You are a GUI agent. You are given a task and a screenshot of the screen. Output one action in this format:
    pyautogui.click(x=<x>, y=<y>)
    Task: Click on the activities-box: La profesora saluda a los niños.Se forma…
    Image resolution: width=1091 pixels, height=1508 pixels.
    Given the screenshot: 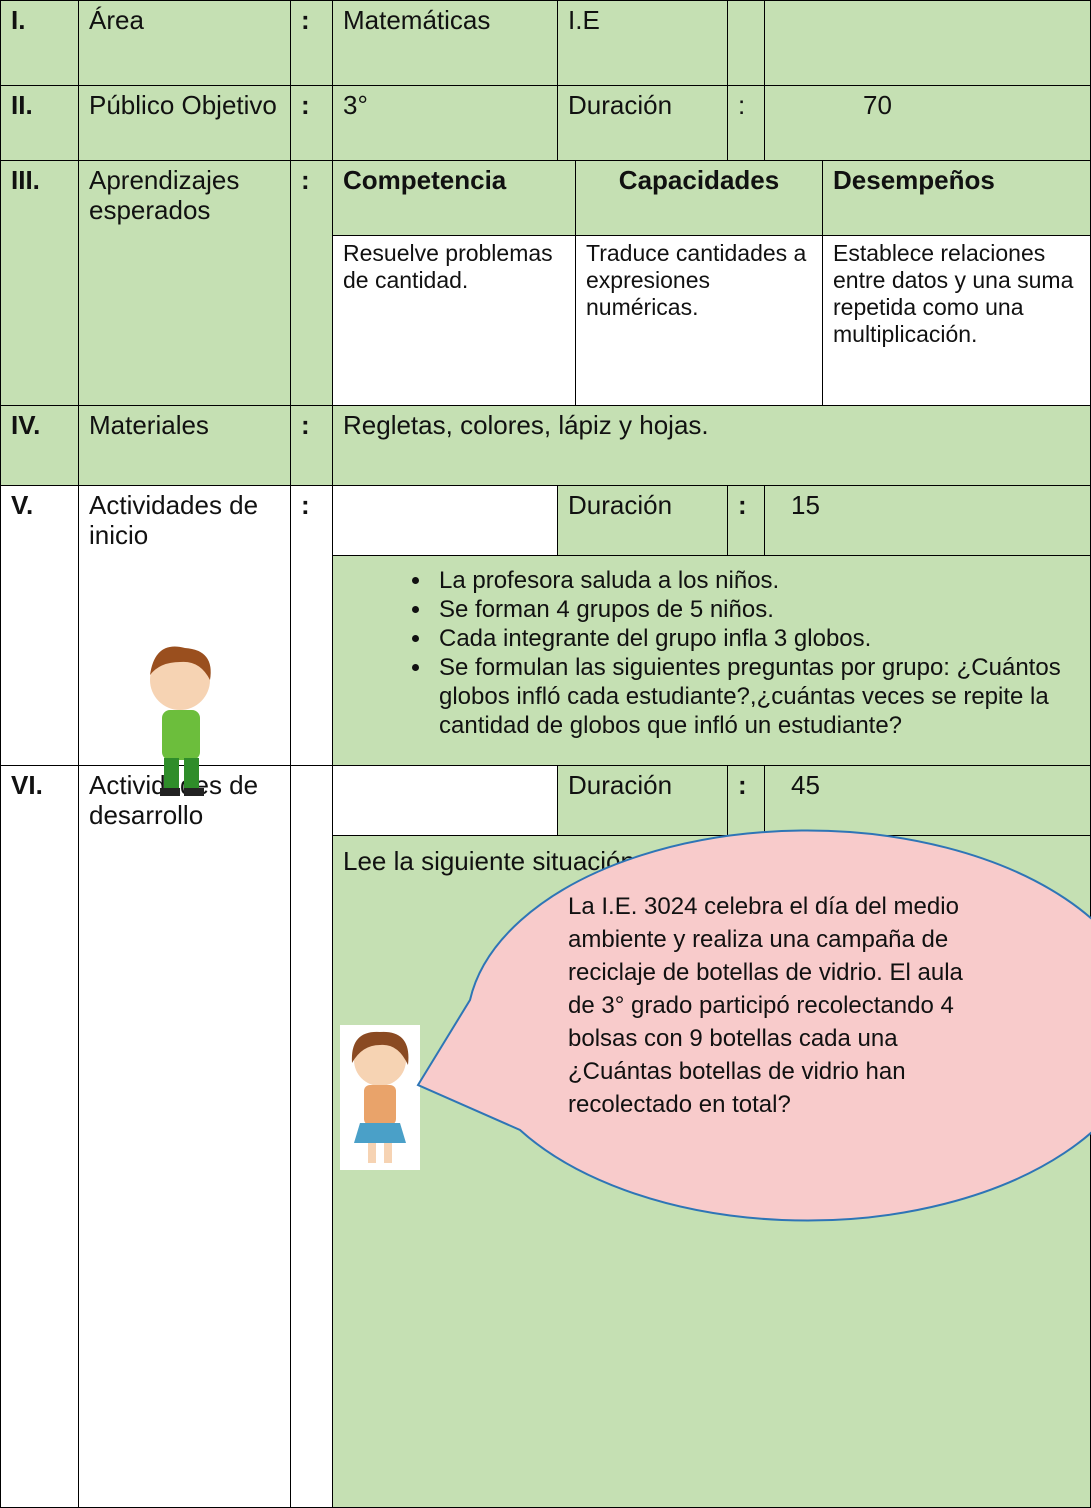 What is the action you would take?
    pyautogui.click(x=711, y=689)
    